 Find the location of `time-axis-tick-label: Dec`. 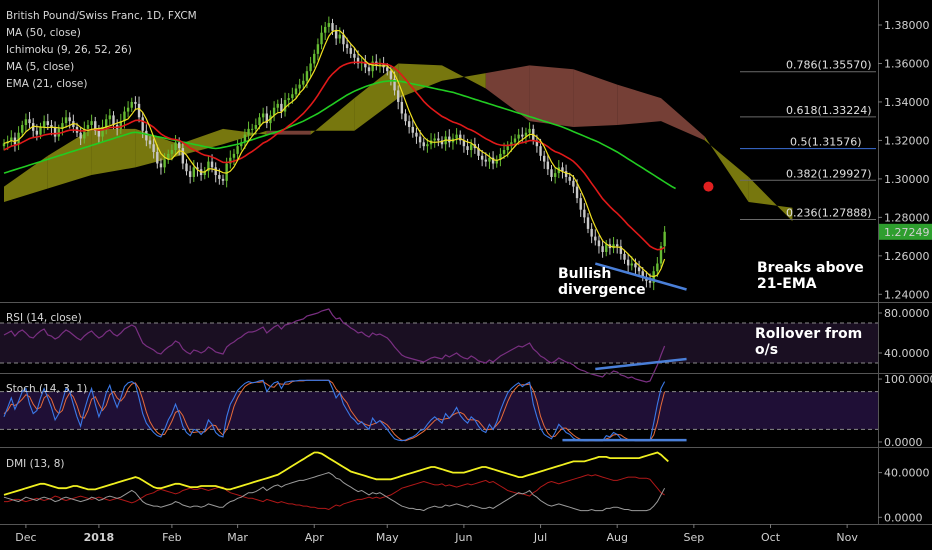

time-axis-tick-label: Dec is located at coordinates (25, 537).